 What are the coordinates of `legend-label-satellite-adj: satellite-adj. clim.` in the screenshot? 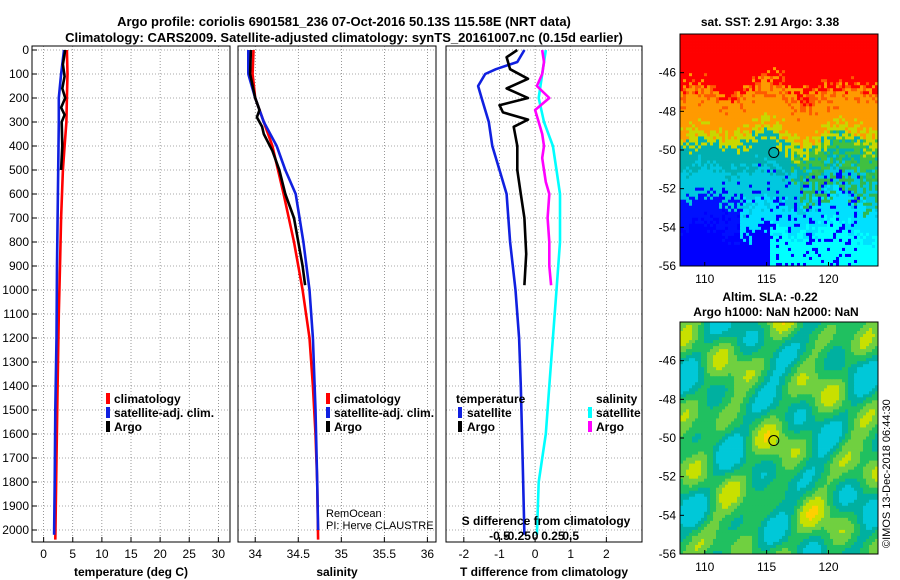 It's located at (164, 413).